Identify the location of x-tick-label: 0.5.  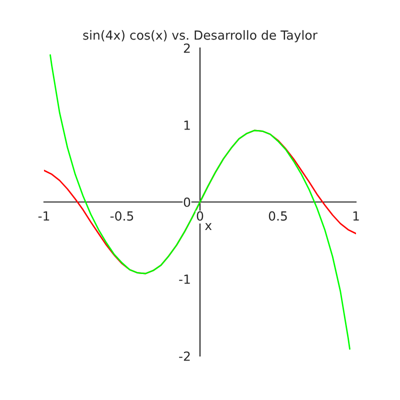
(277, 216).